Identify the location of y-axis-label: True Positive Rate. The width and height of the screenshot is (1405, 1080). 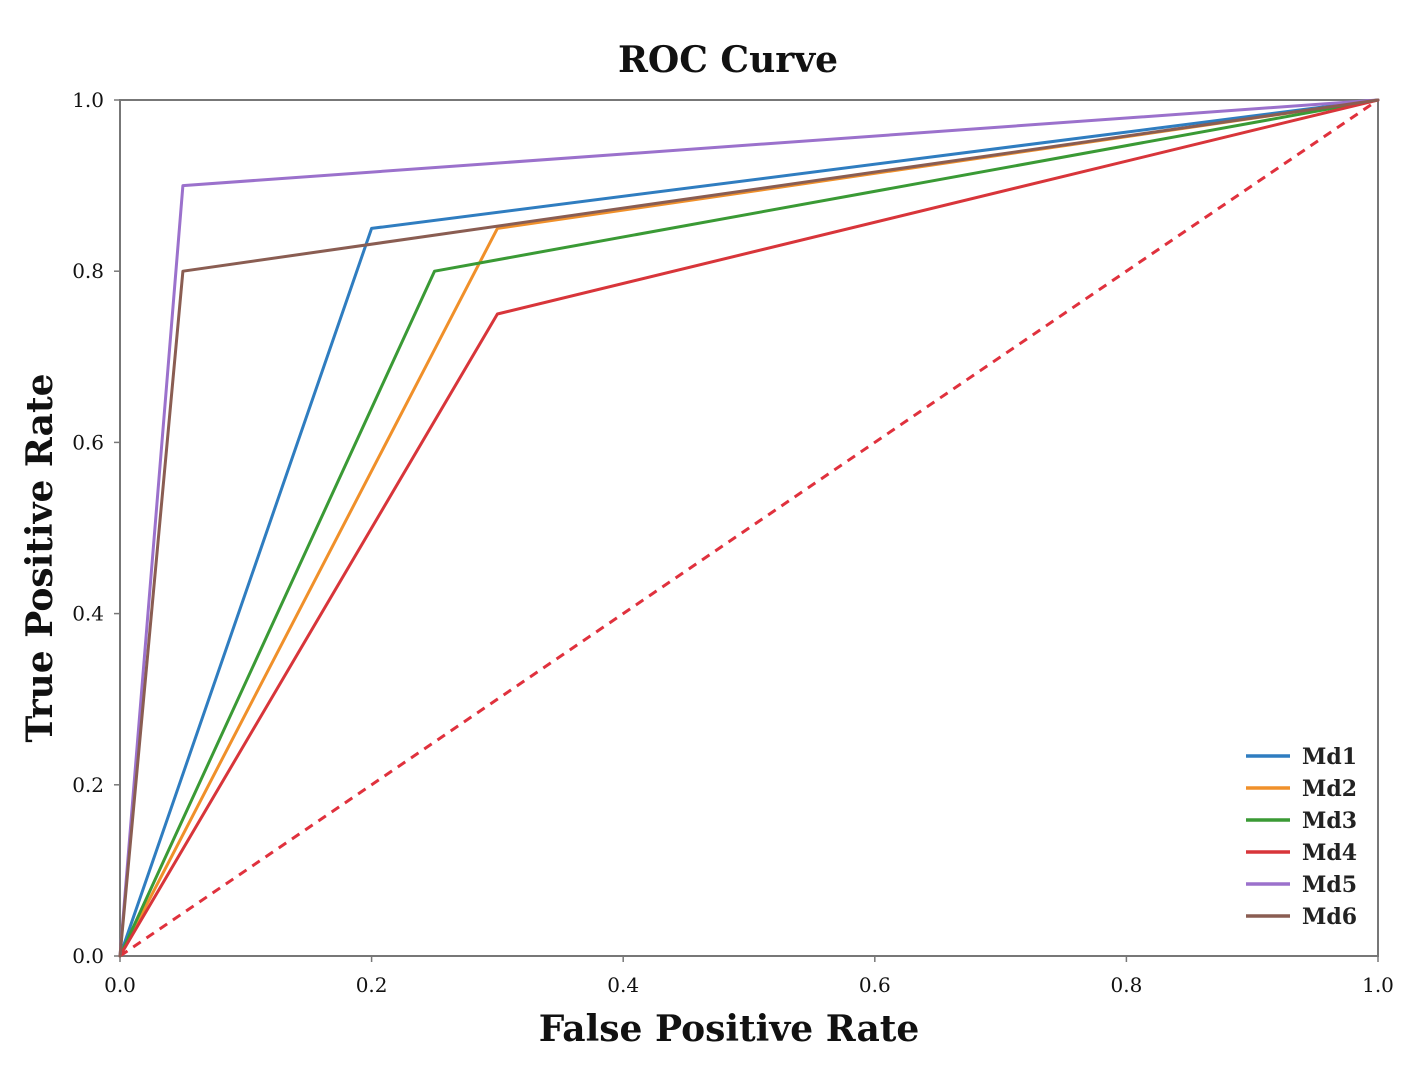
(40, 557).